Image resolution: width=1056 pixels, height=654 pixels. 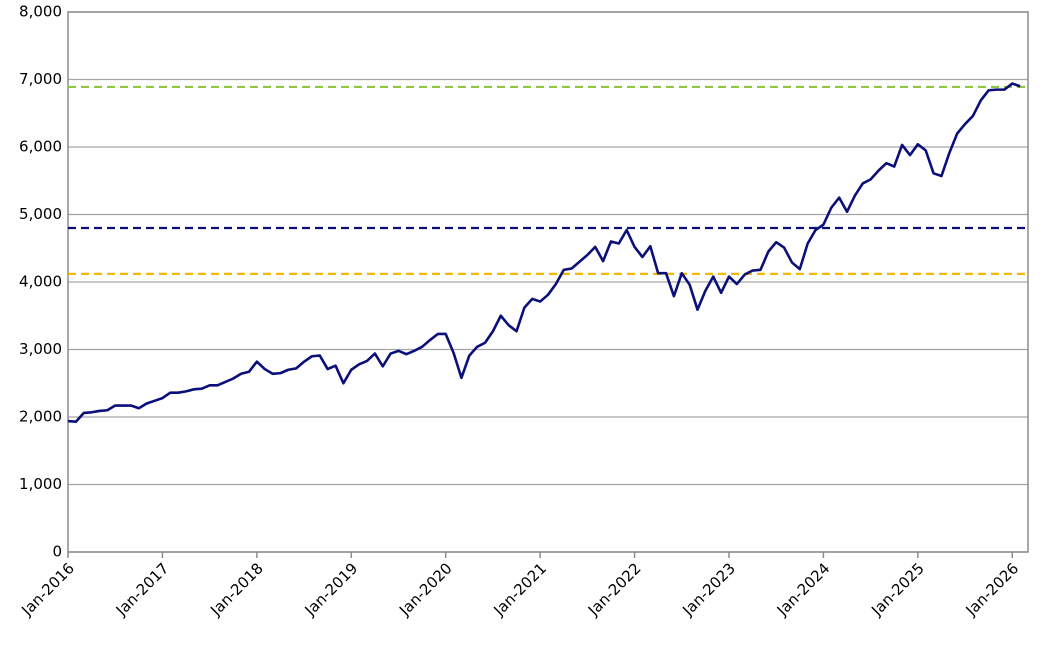 I want to click on x-tick-label: Jan-2022, so click(x=614, y=589).